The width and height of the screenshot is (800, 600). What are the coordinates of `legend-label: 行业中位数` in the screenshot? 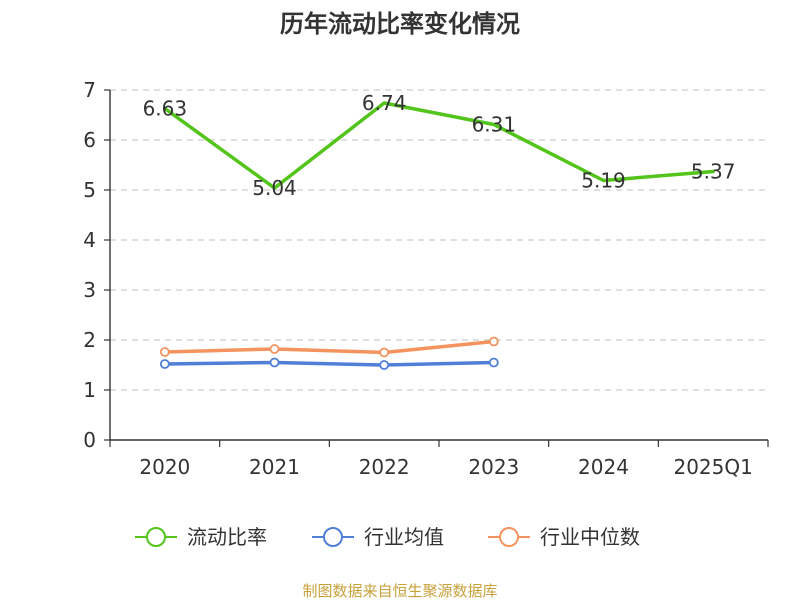 It's located at (590, 537).